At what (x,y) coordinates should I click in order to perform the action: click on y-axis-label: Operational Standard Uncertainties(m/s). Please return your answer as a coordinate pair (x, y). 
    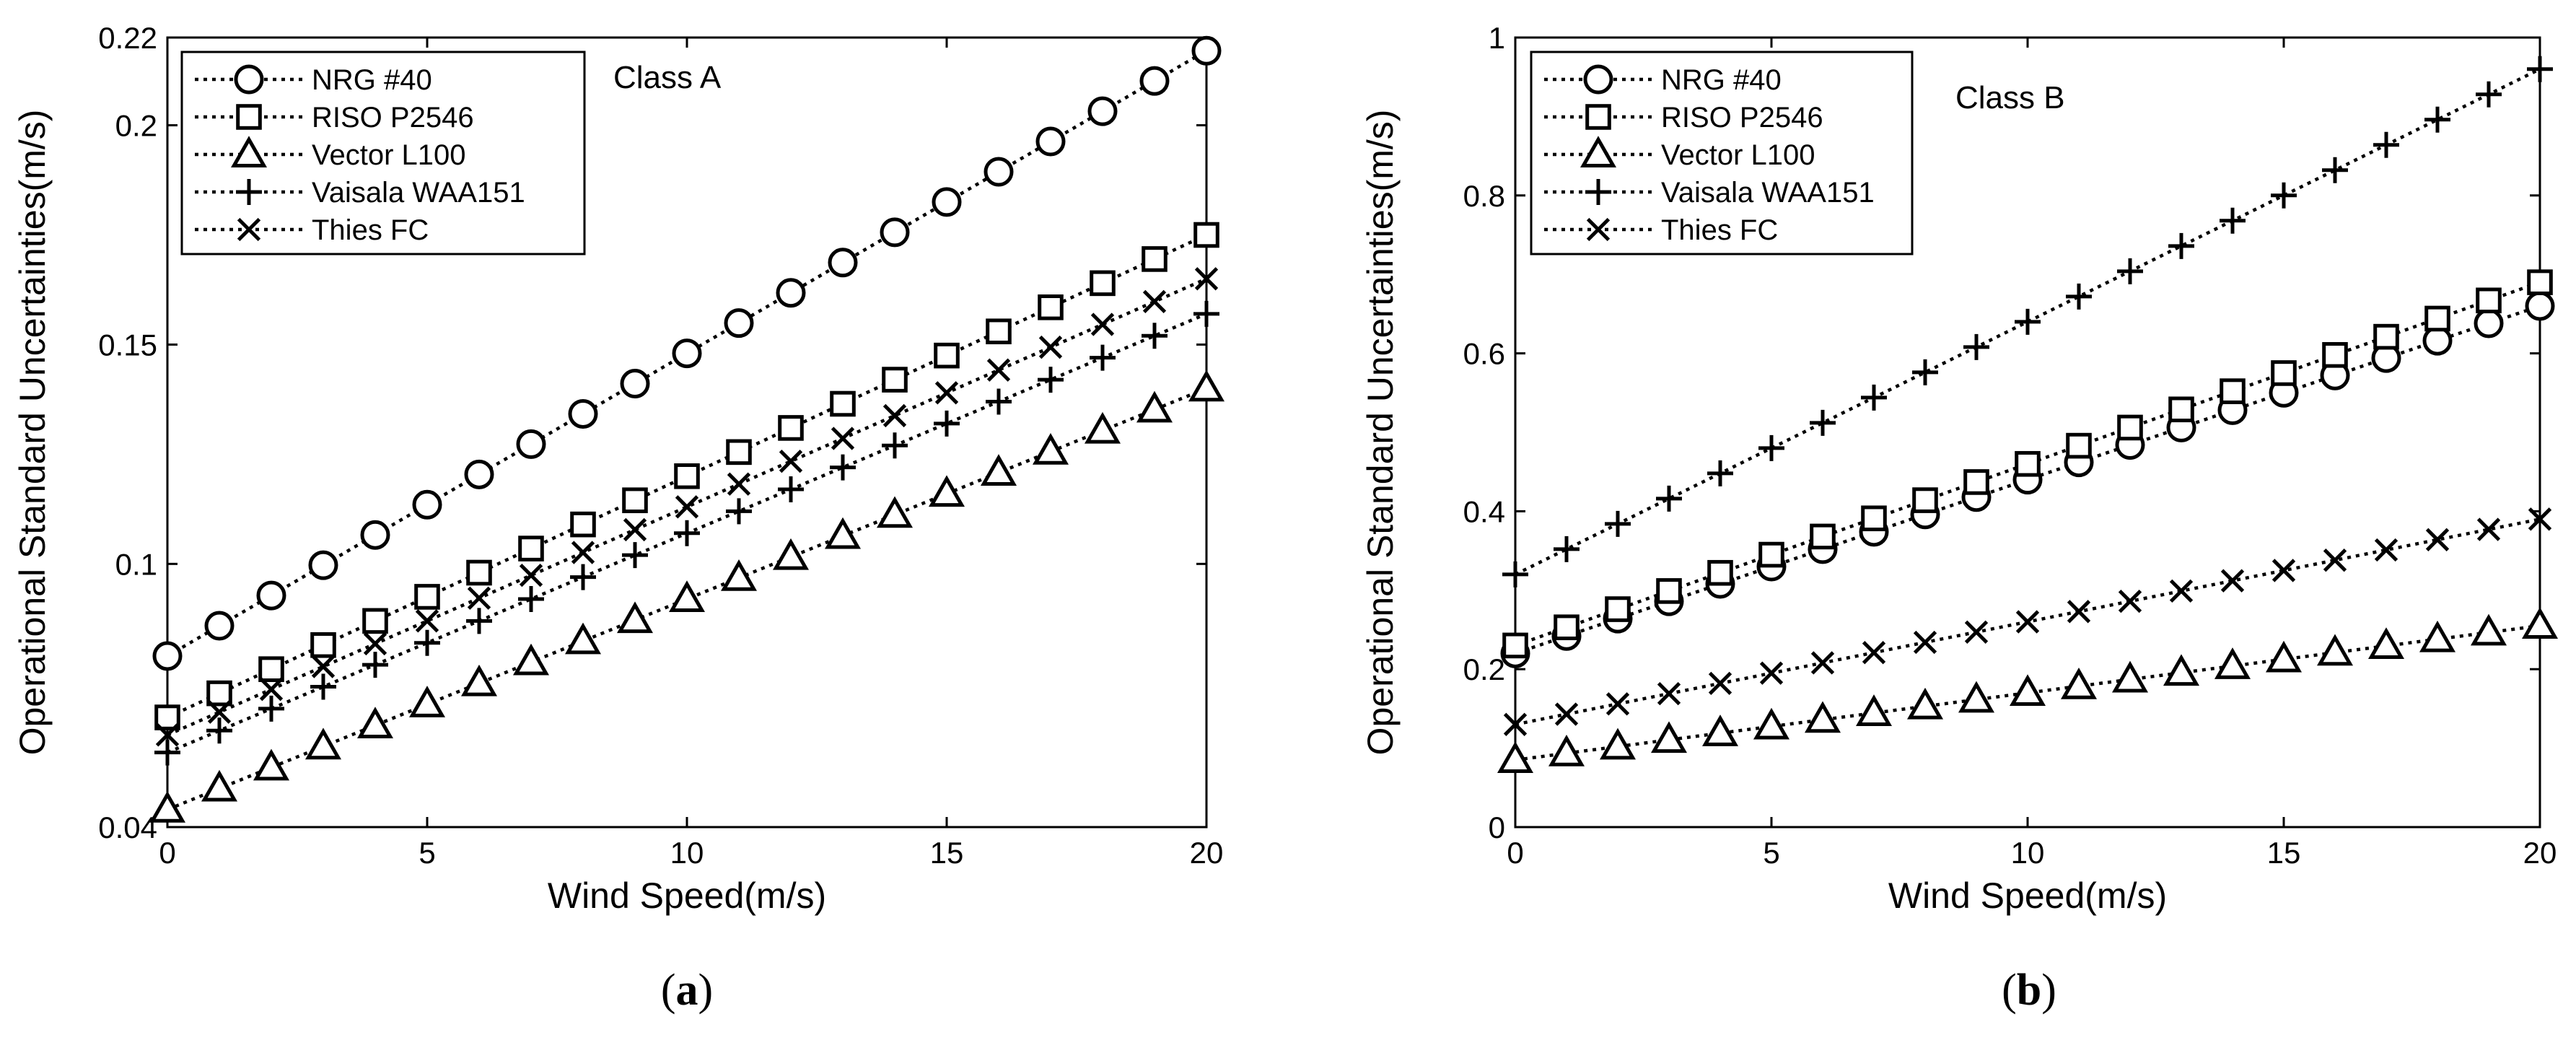
    Looking at the image, I should click on (32, 433).